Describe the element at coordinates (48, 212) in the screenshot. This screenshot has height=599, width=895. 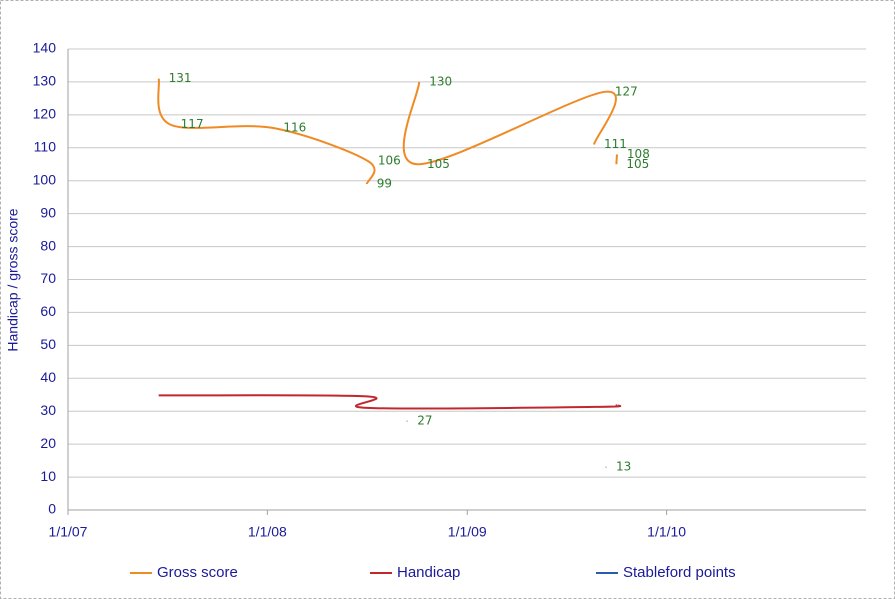
I see `y-tick-label: 90` at that location.